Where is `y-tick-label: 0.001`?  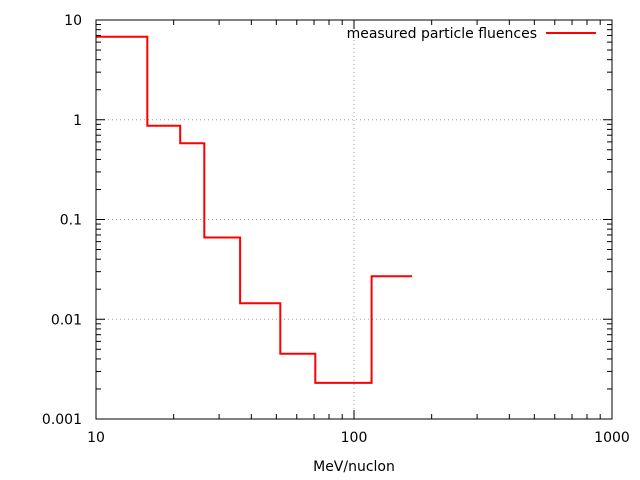
y-tick-label: 0.001 is located at coordinates (62, 420).